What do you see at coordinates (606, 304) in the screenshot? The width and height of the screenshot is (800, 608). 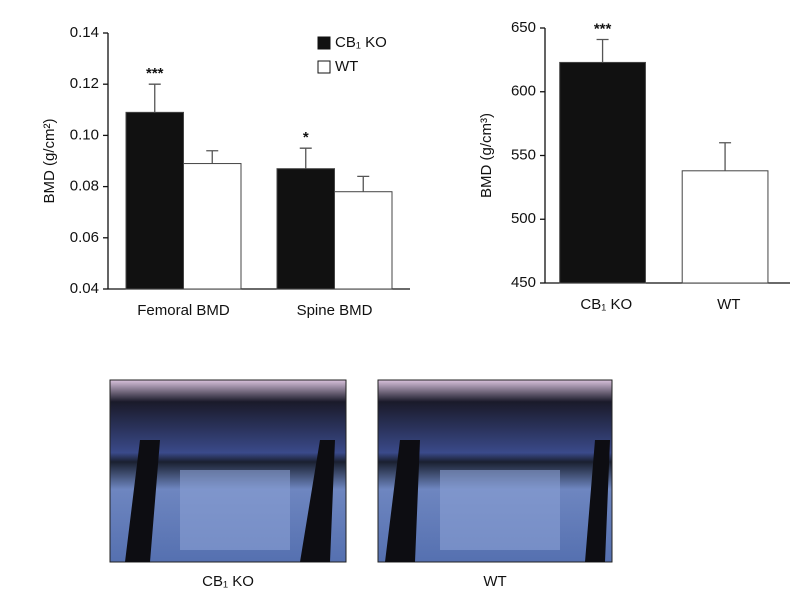 I see `x-tick-label: CB₁ KO` at bounding box center [606, 304].